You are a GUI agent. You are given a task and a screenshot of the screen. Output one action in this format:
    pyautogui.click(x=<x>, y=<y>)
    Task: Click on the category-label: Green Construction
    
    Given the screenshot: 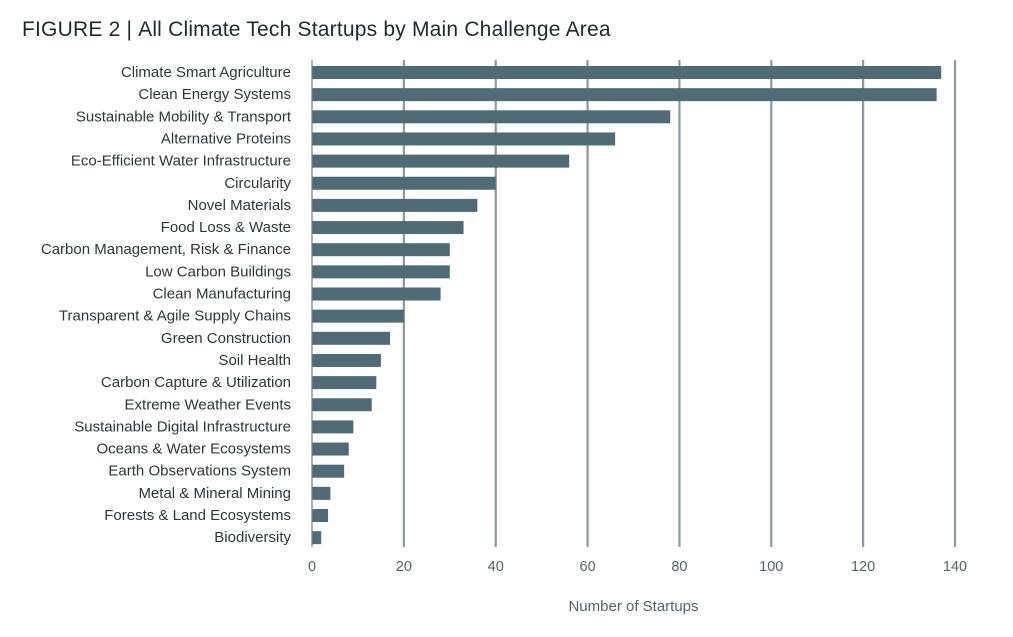 What is the action you would take?
    pyautogui.click(x=226, y=338)
    